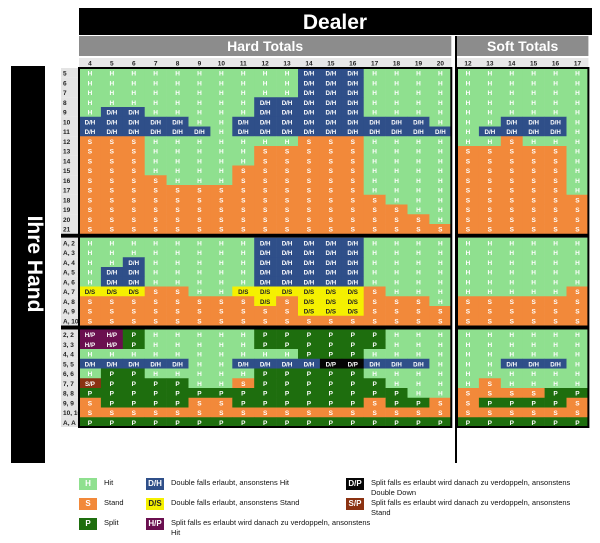 This screenshot has width=600, height=543. What do you see at coordinates (134, 292) in the screenshot?
I see `cell-label: D/S` at bounding box center [134, 292].